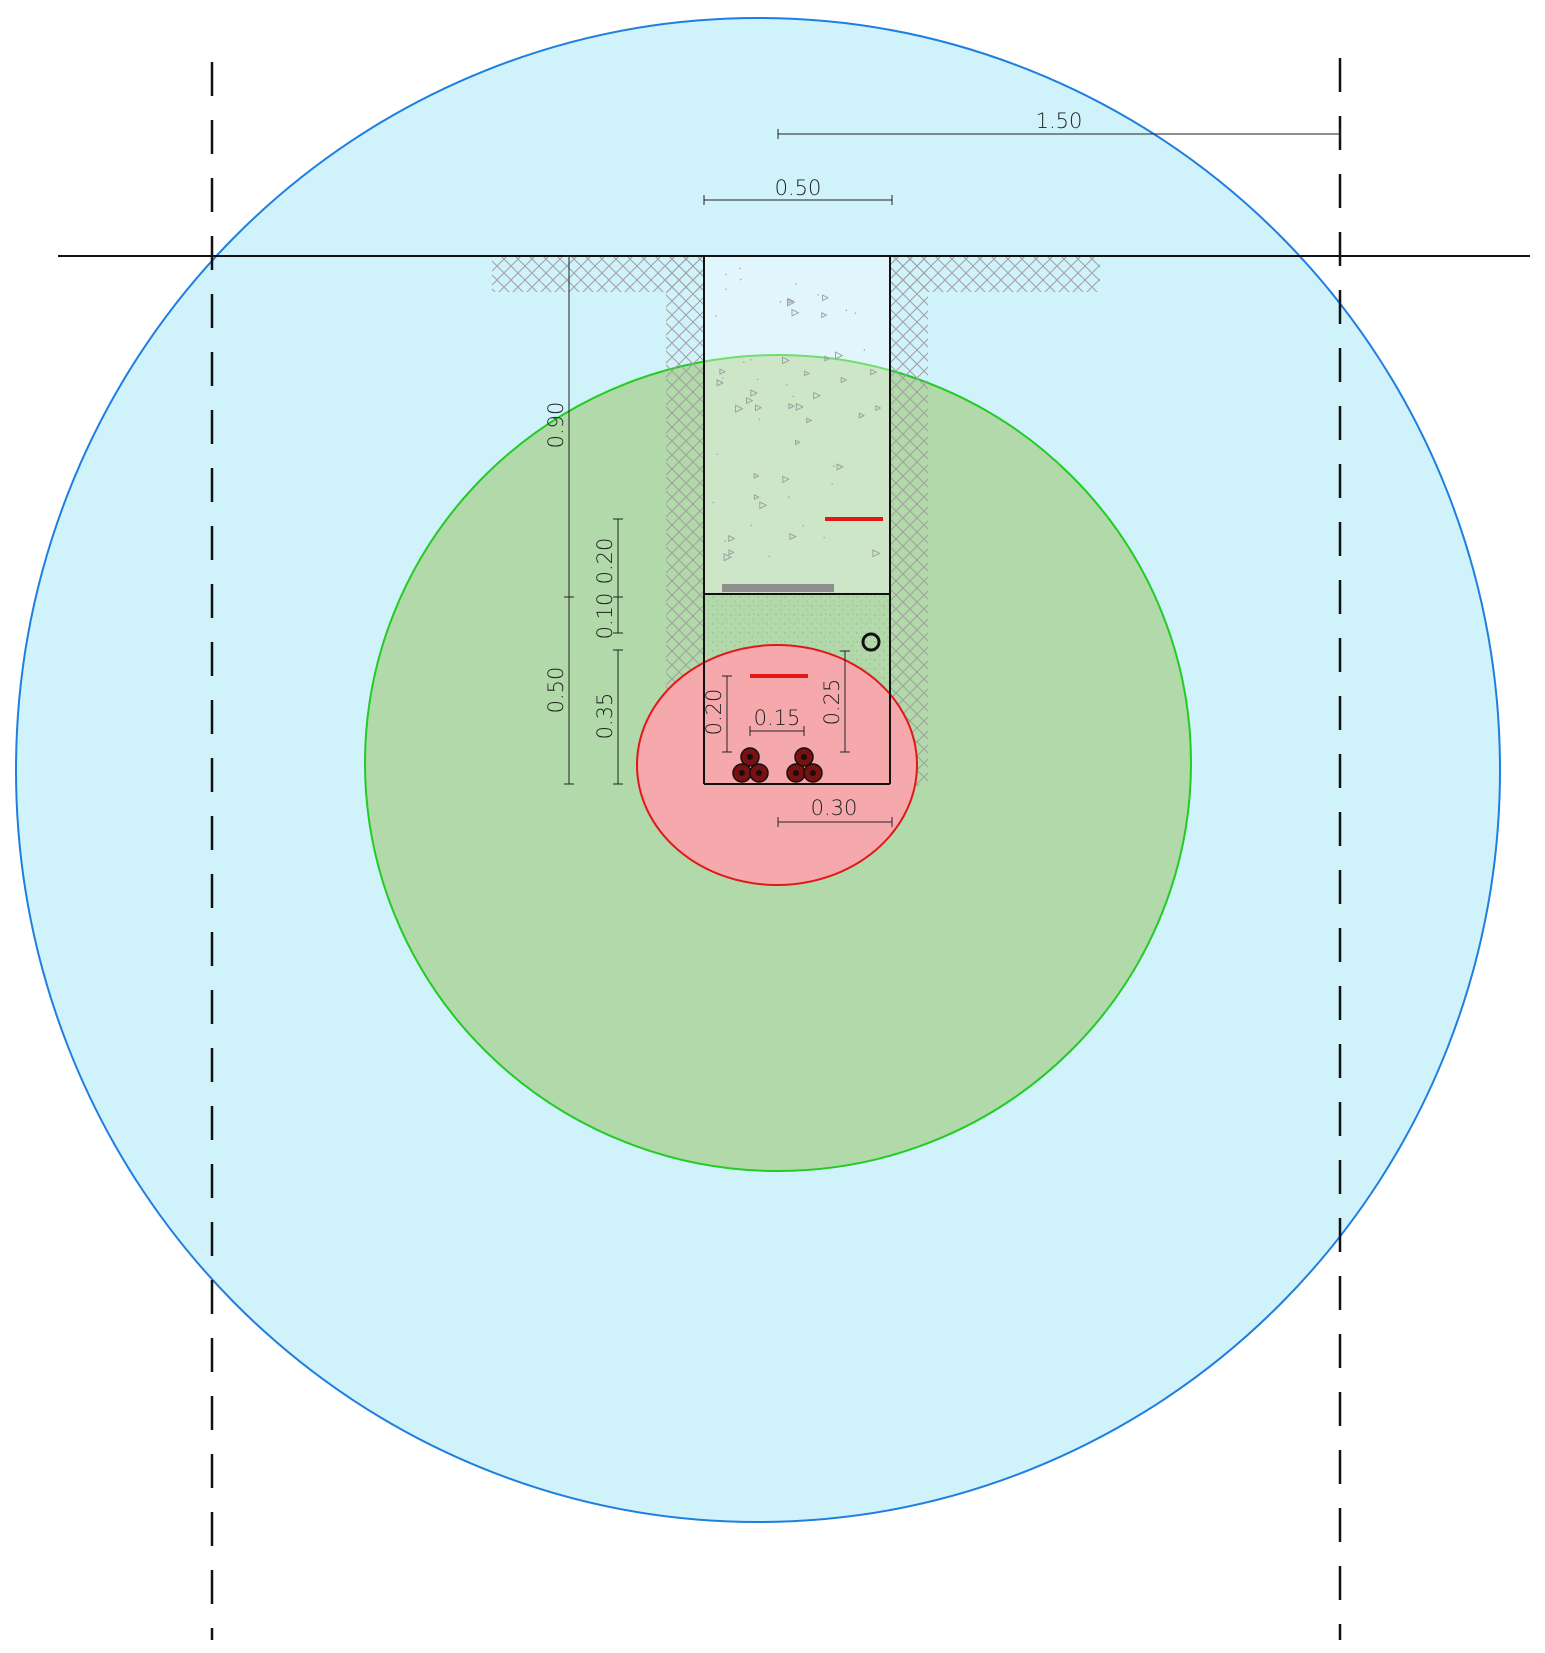  I want to click on dim-line-cable-offset-bottom, so click(835, 822).